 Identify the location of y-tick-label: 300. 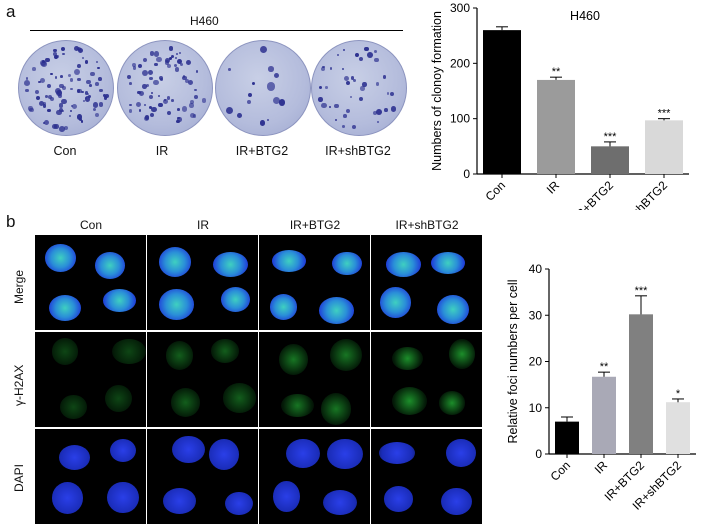
(460, 8).